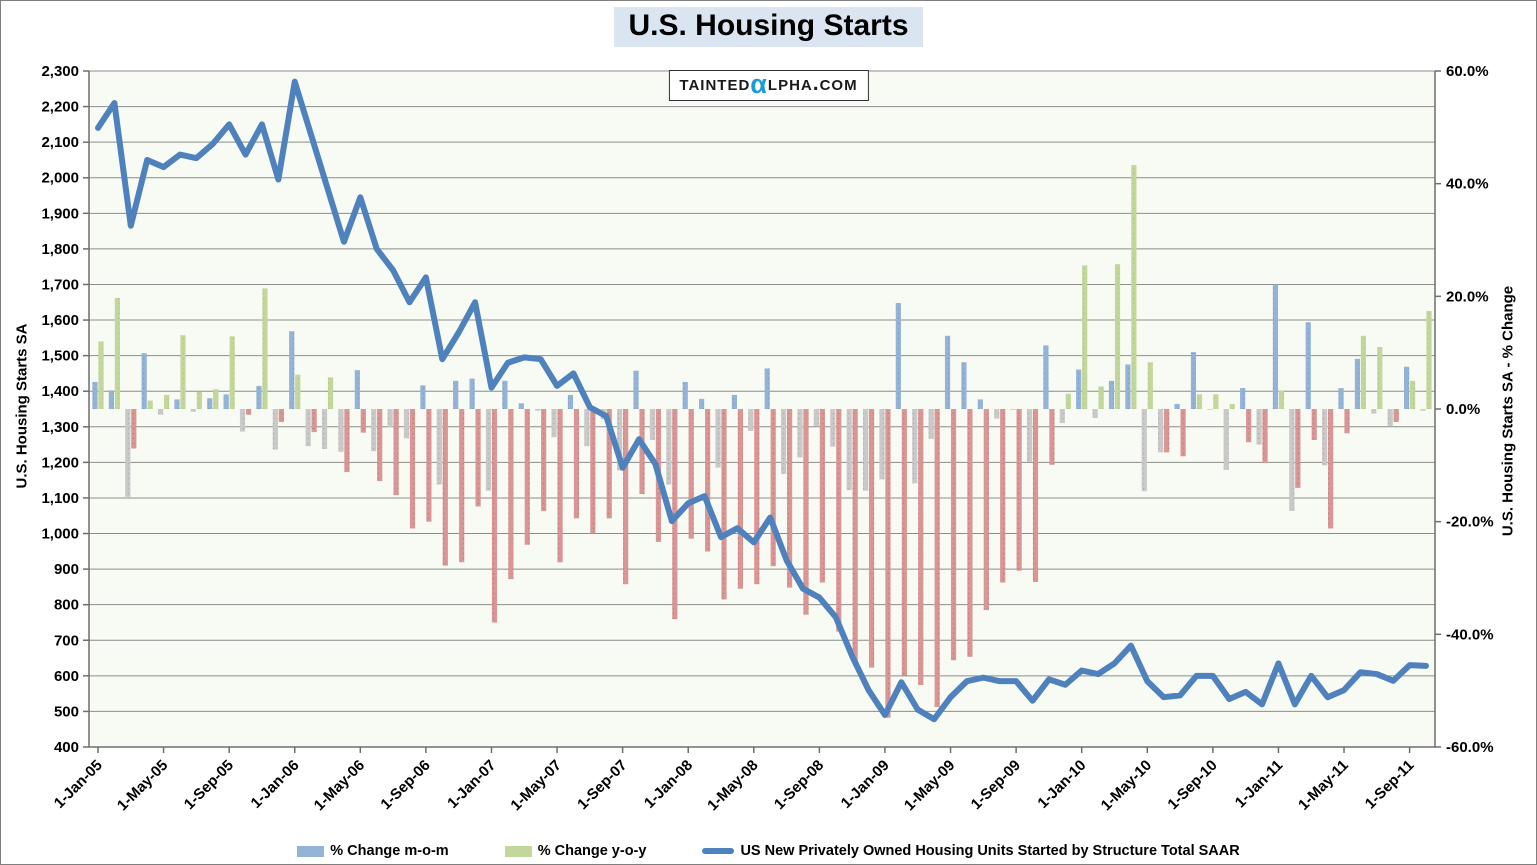 The image size is (1537, 865). Describe the element at coordinates (66, 605) in the screenshot. I see `axis-tick-label: 800` at that location.